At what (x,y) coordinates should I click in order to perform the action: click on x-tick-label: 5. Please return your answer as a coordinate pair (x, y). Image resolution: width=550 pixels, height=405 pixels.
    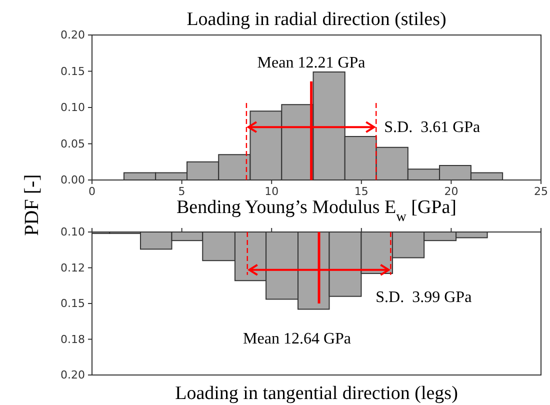
    Looking at the image, I should click on (182, 191).